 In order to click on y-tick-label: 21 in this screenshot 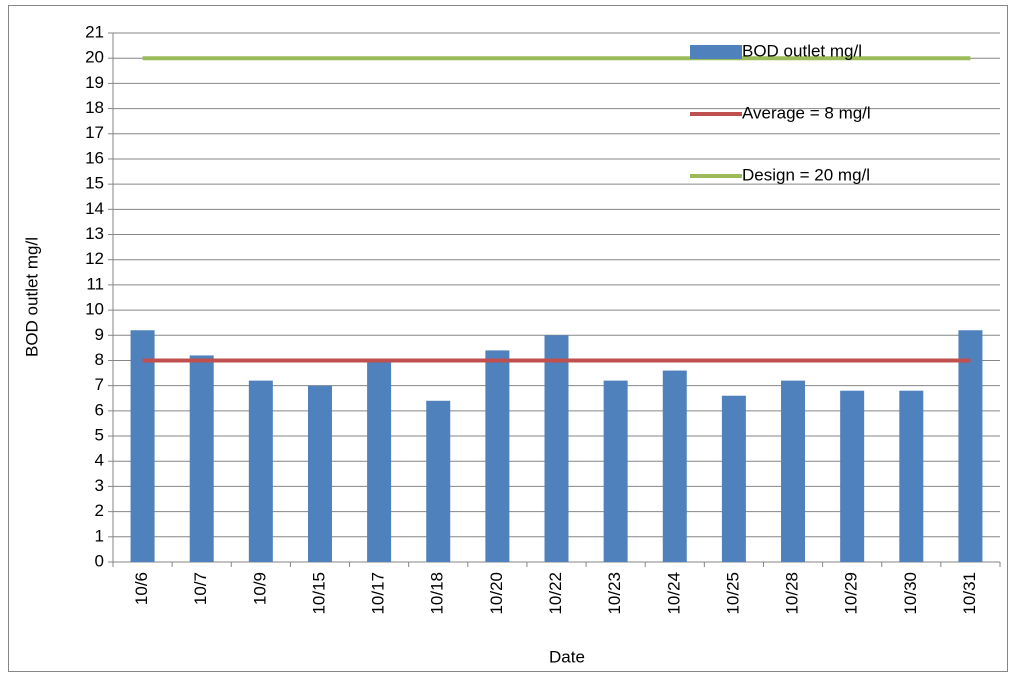, I will do `click(94, 31)`.